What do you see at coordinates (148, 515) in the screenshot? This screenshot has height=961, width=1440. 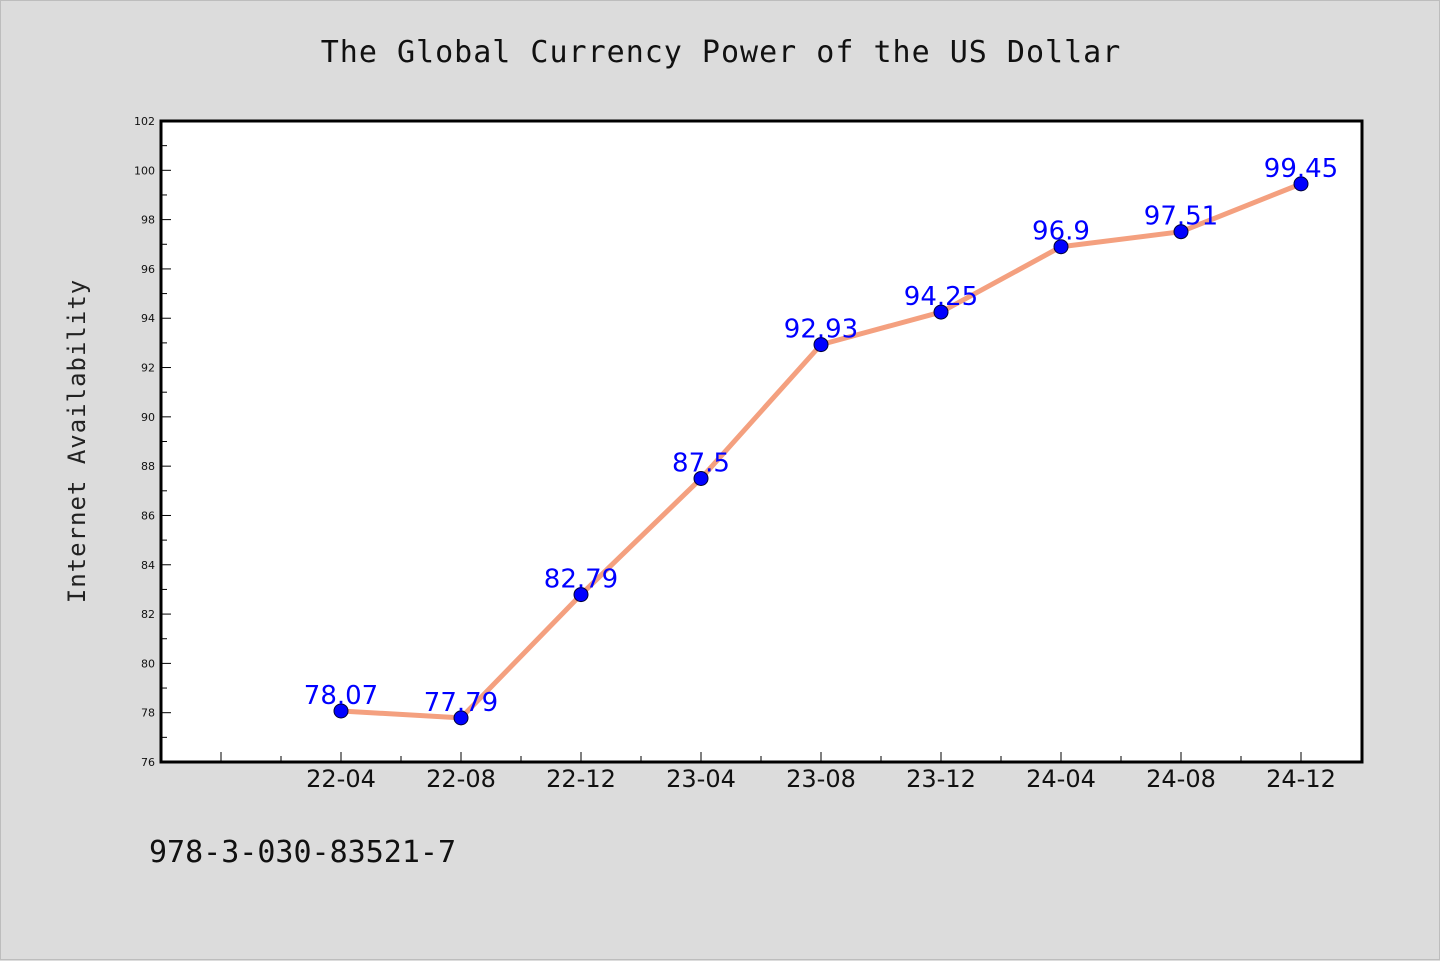 I see `y-tick-label: 86` at bounding box center [148, 515].